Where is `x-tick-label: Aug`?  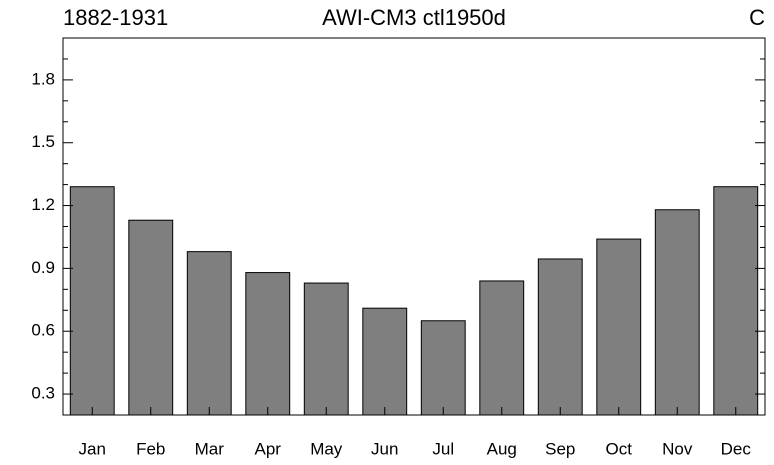 x-tick-label: Aug is located at coordinates (502, 448).